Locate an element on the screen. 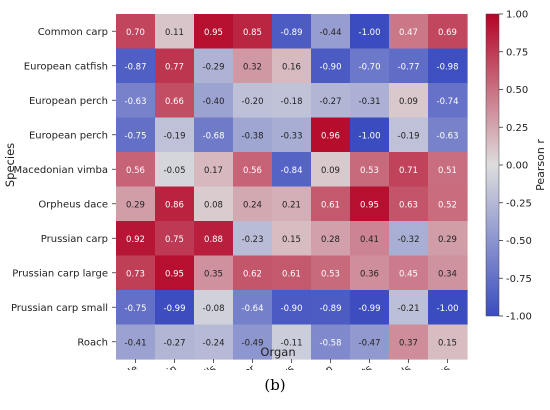  cell-value-label: -0.24 is located at coordinates (214, 343).